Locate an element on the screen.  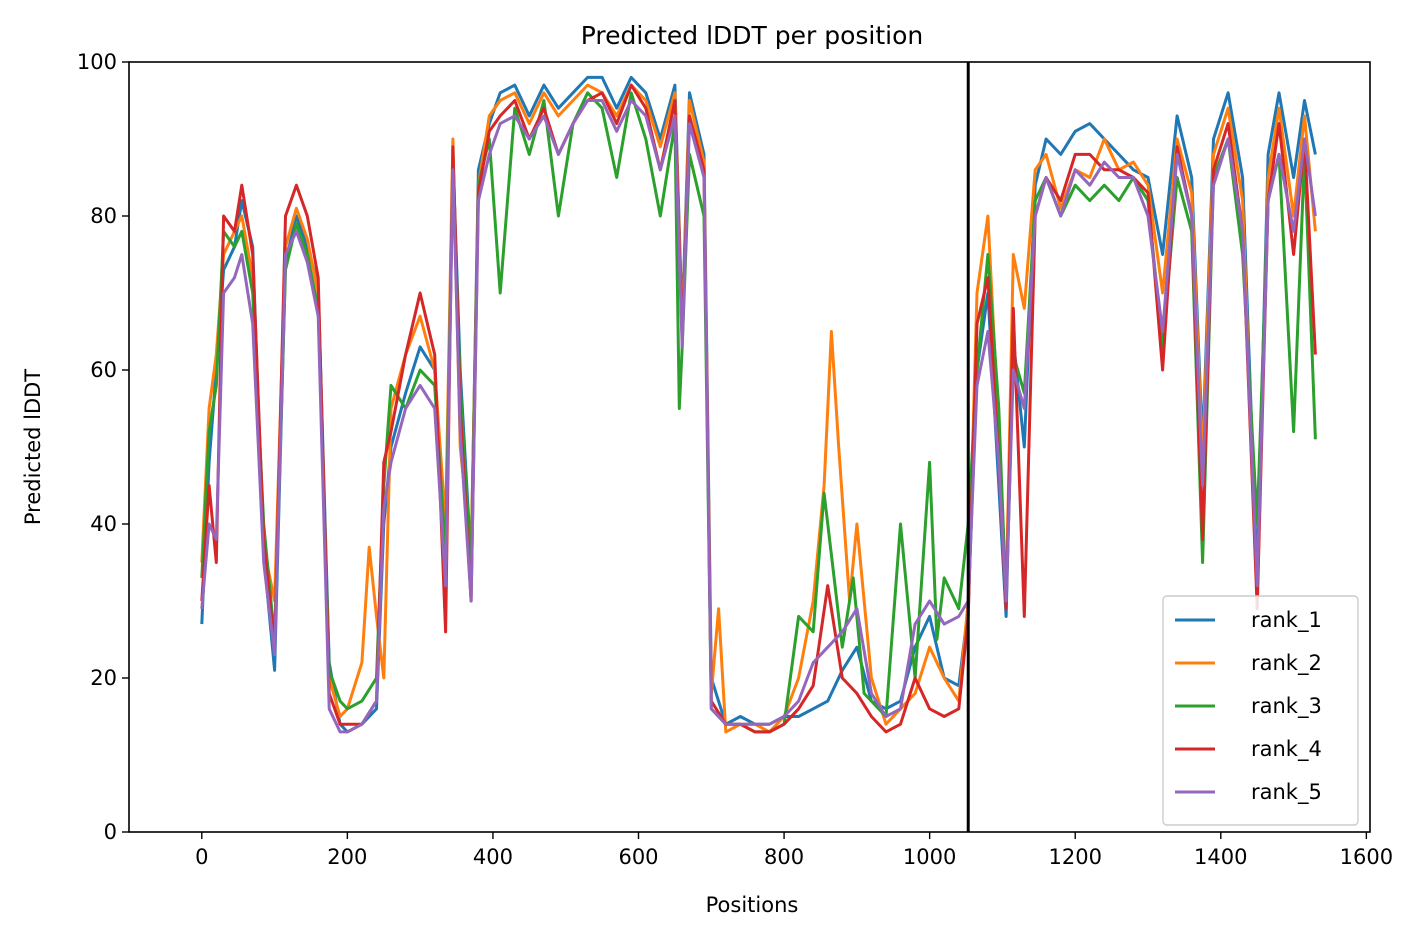
y-axis: 0 20 40 60 80 100 is located at coordinates (103, 447).